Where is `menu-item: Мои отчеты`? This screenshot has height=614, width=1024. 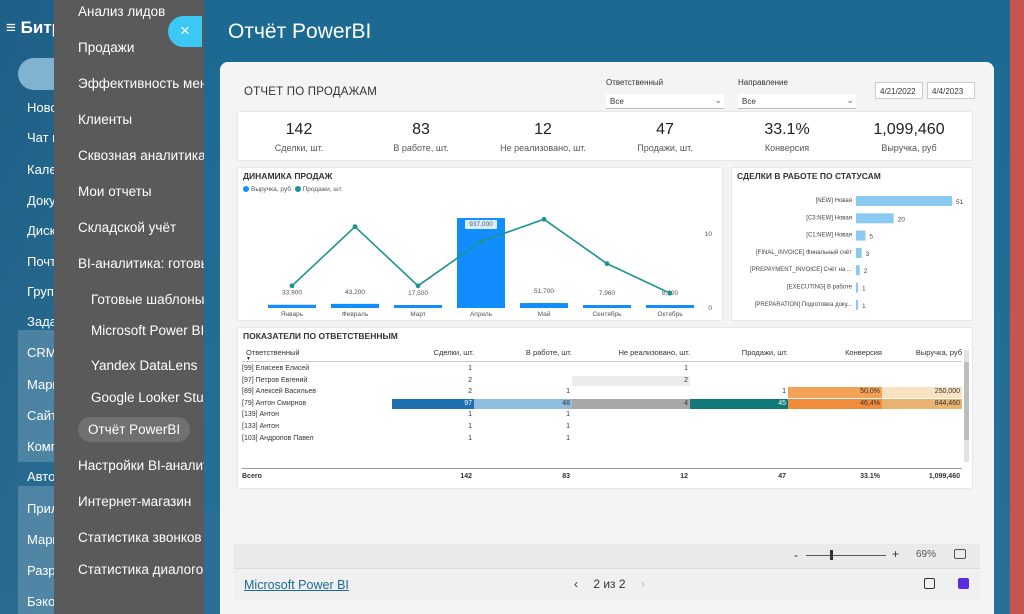 menu-item: Мои отчеты is located at coordinates (115, 191).